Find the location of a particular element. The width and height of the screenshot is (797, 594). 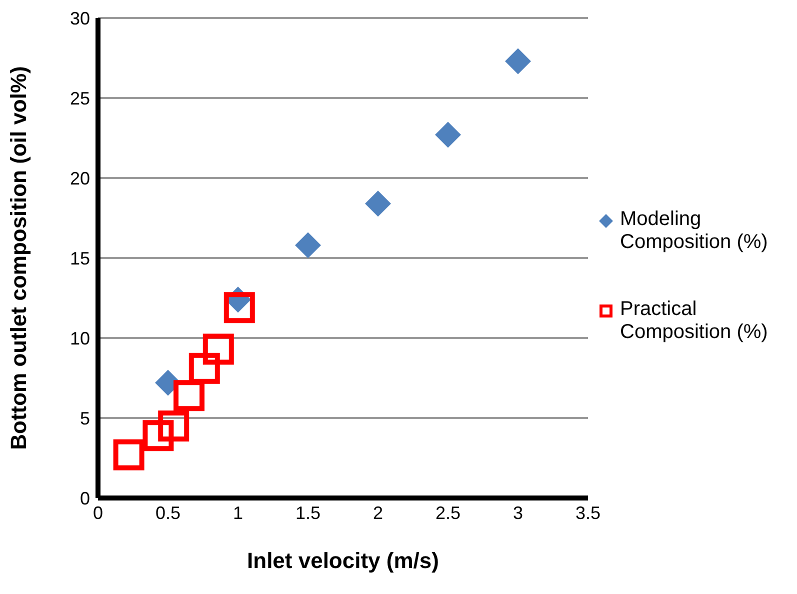

x-axis-title: Inlet velocity (m/s) is located at coordinates (343, 560).